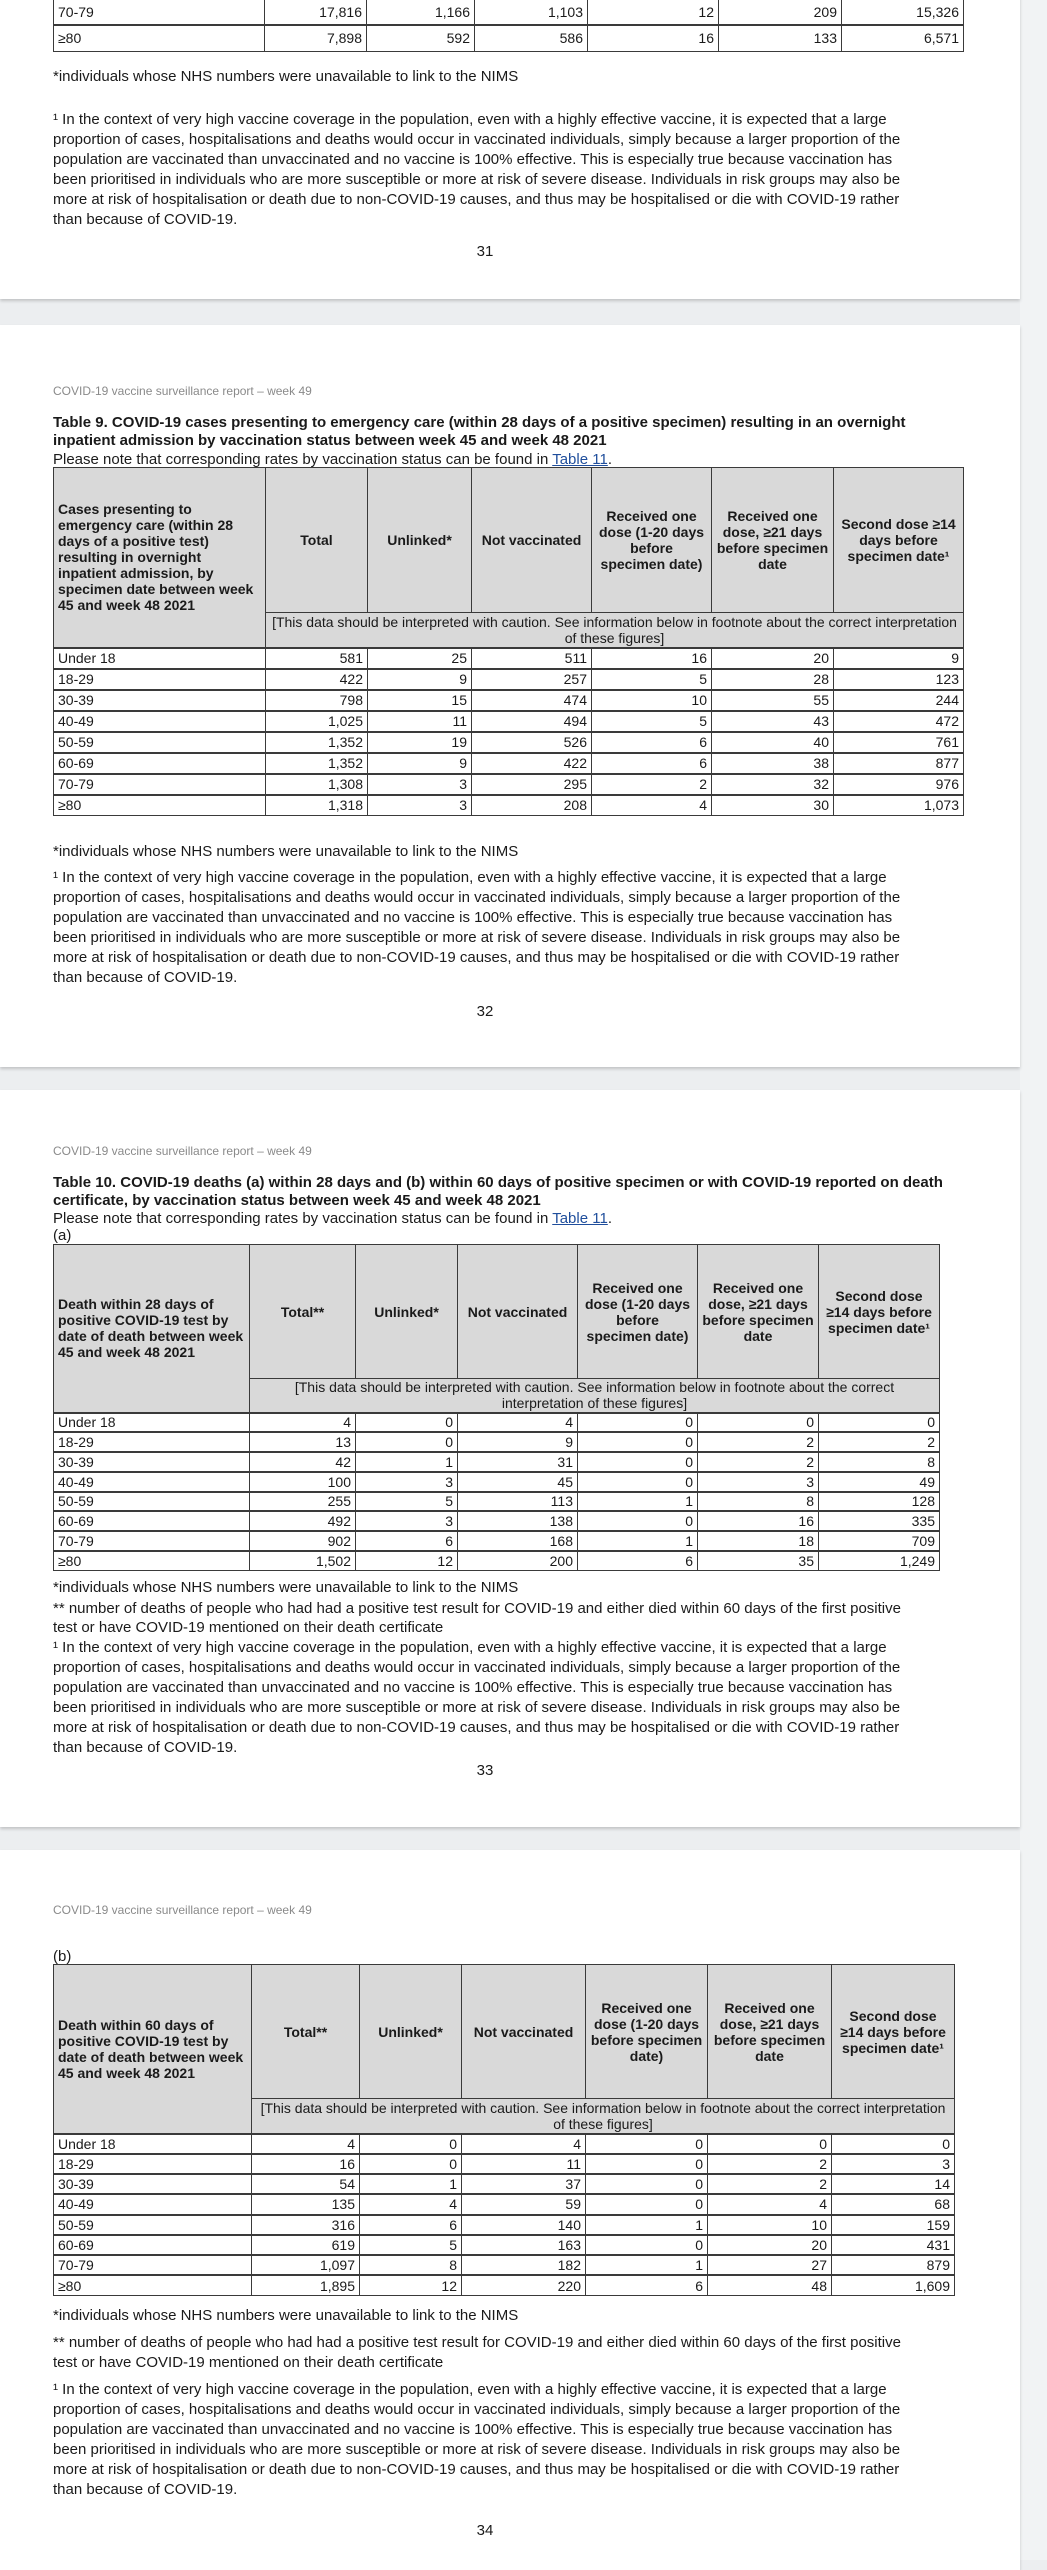 The height and width of the screenshot is (2570, 1047). What do you see at coordinates (504, 2204) in the screenshot?
I see `table-row: 40-49 135 4 59 0 4 68` at bounding box center [504, 2204].